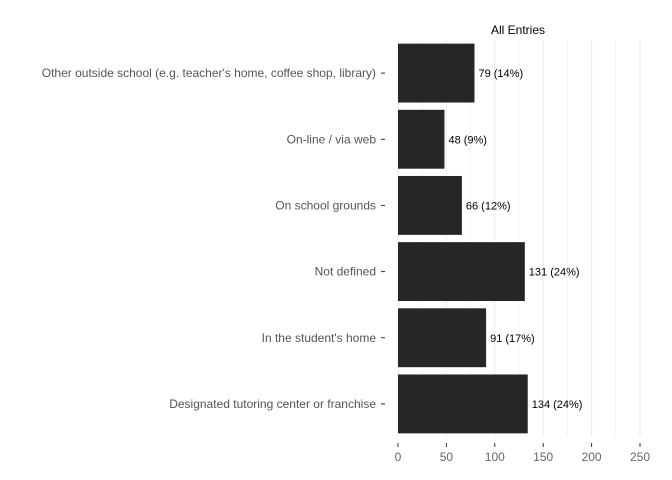  I want to click on category-label: On-line / via web, so click(332, 139).